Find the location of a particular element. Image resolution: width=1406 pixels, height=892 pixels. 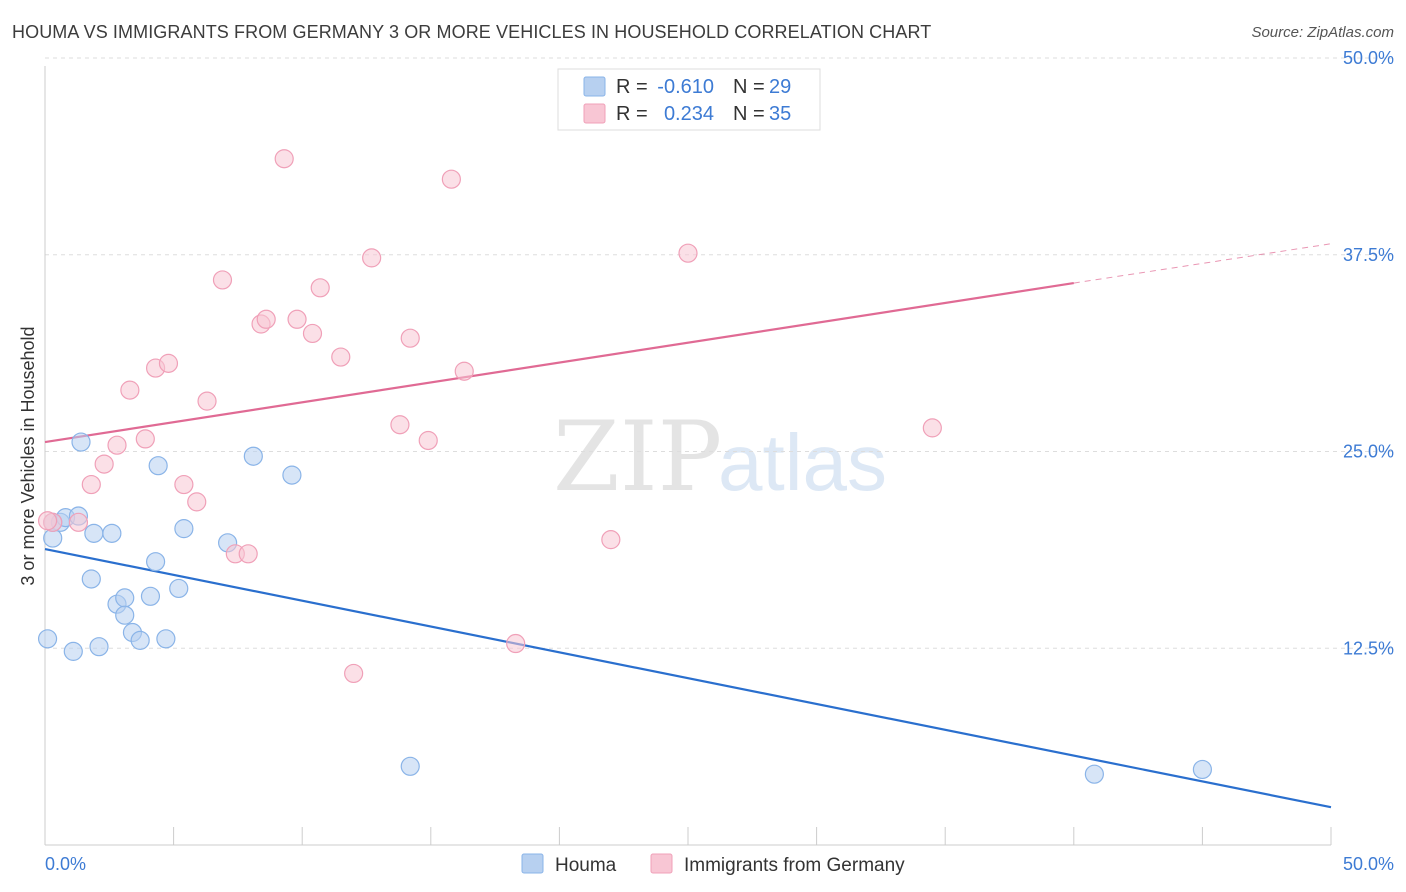

y-tick-labels: 12.5% 25.0% 37.5% 50.0% is located at coordinates (1368, 353).